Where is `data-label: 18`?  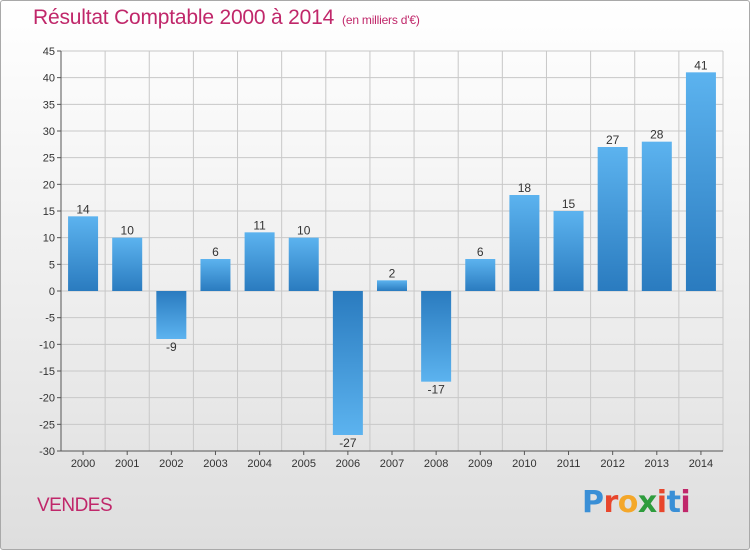 data-label: 18 is located at coordinates (525, 188).